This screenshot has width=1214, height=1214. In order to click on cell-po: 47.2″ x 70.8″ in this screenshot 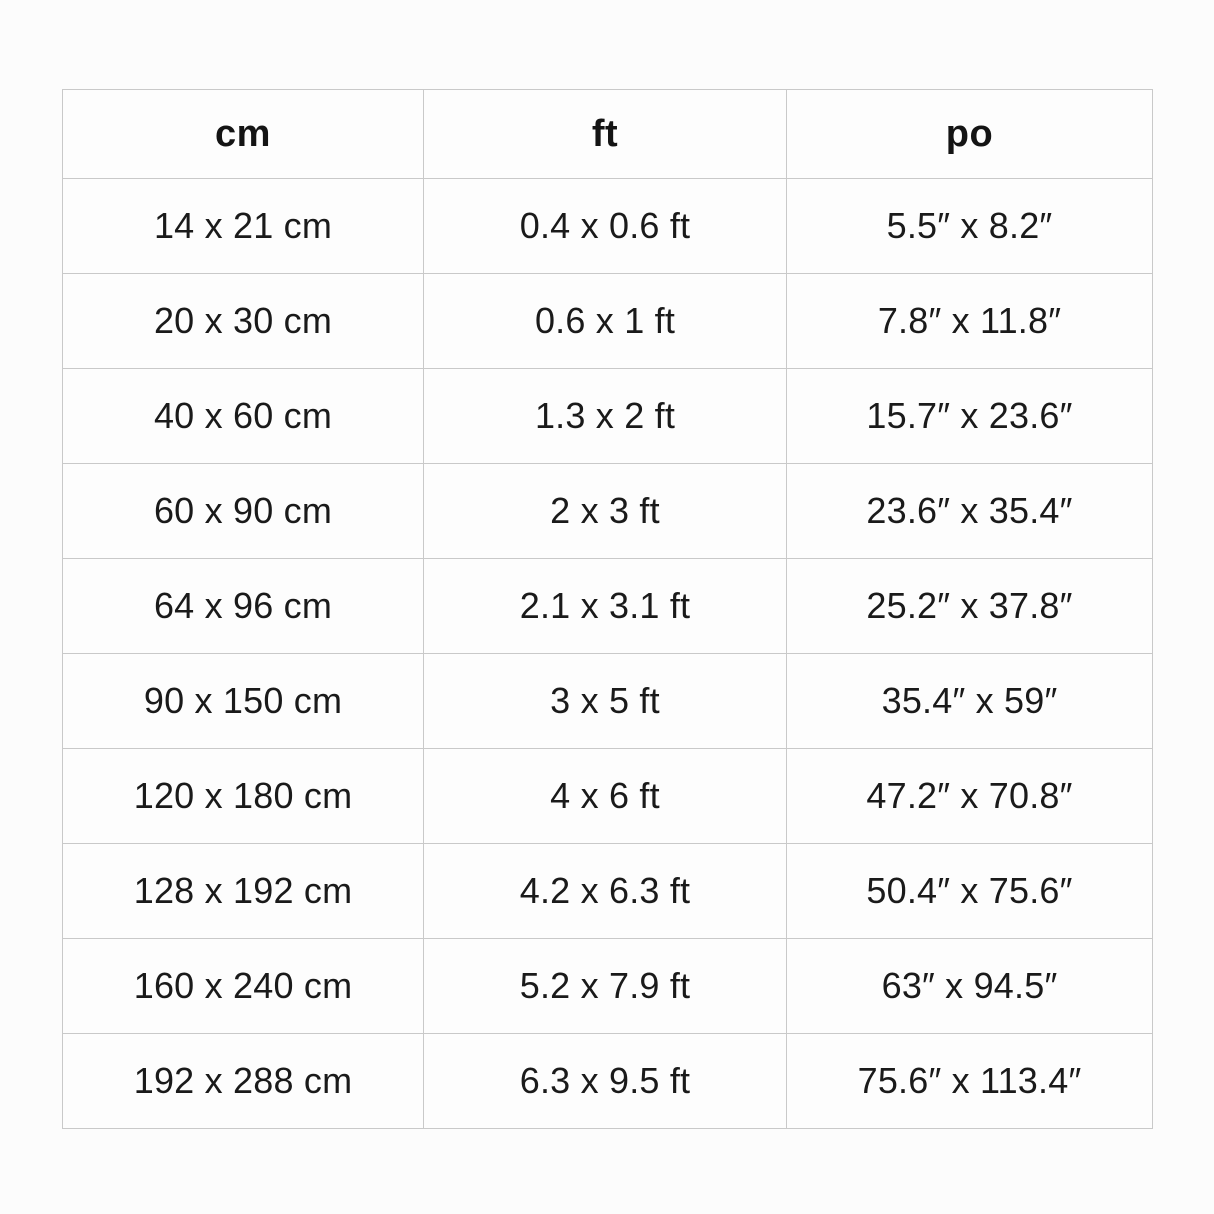, I will do `click(969, 796)`.